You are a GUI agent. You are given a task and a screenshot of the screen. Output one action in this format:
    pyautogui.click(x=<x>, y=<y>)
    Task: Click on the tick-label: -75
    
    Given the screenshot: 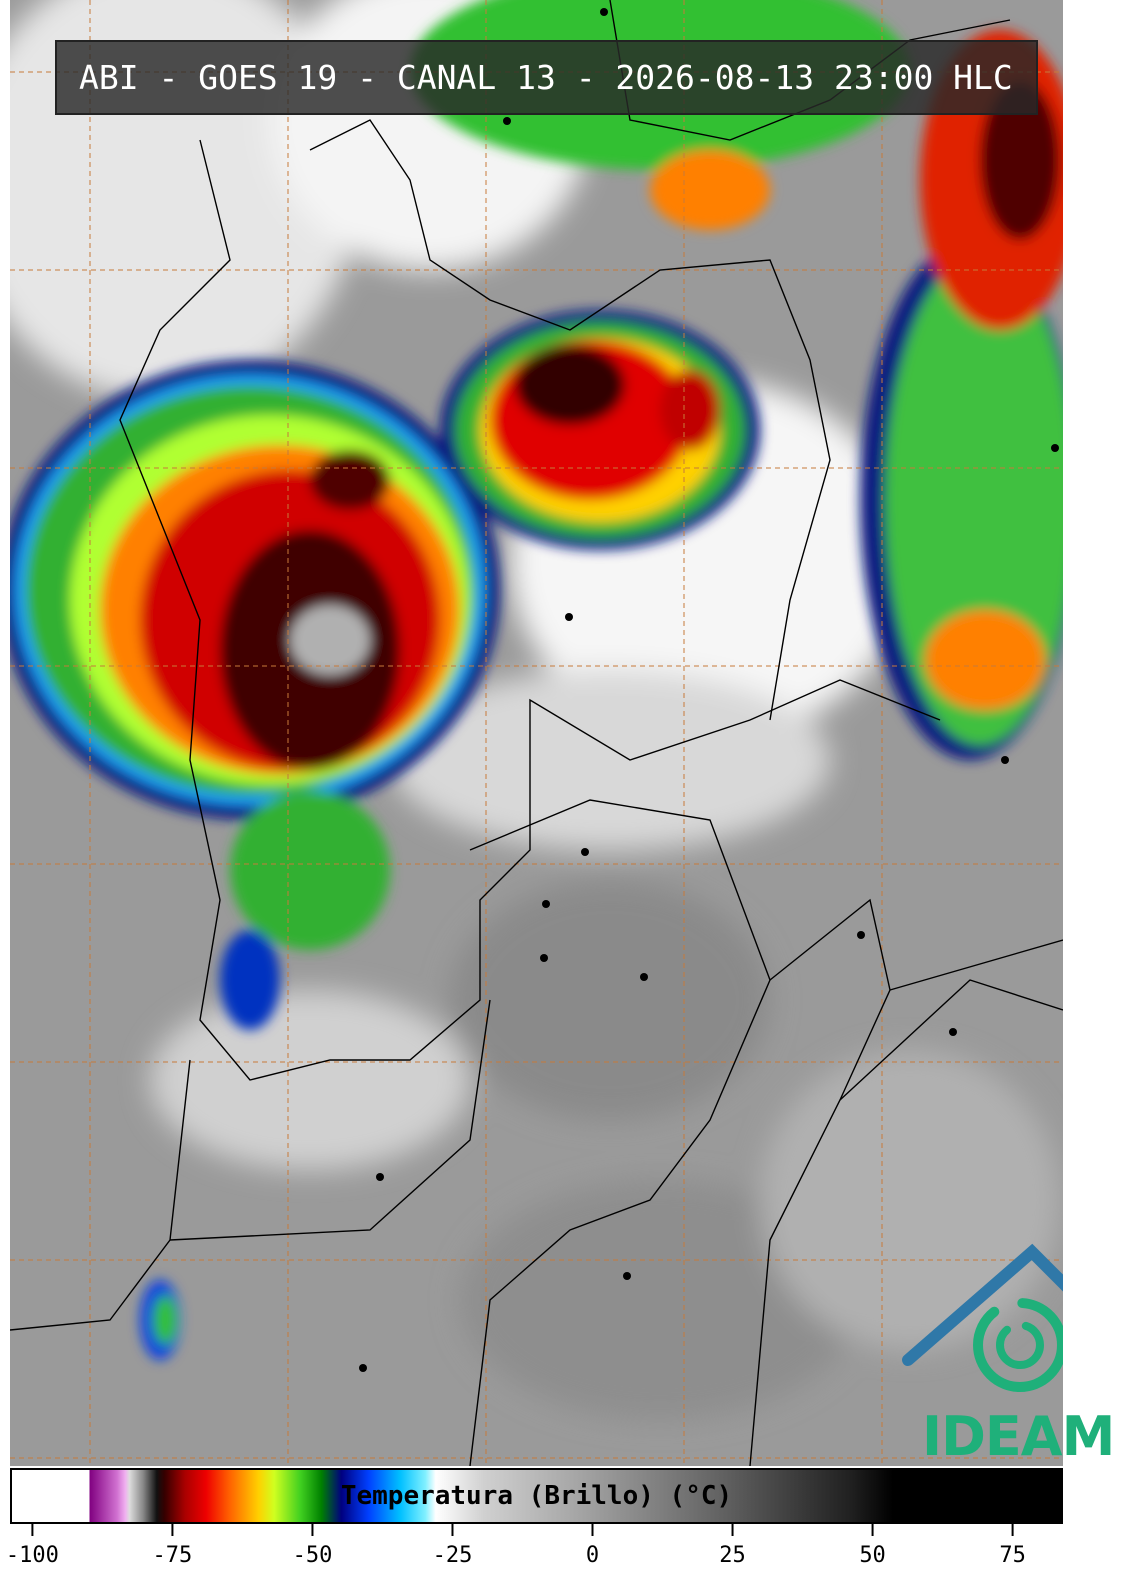 What is the action you would take?
    pyautogui.click(x=173, y=1555)
    